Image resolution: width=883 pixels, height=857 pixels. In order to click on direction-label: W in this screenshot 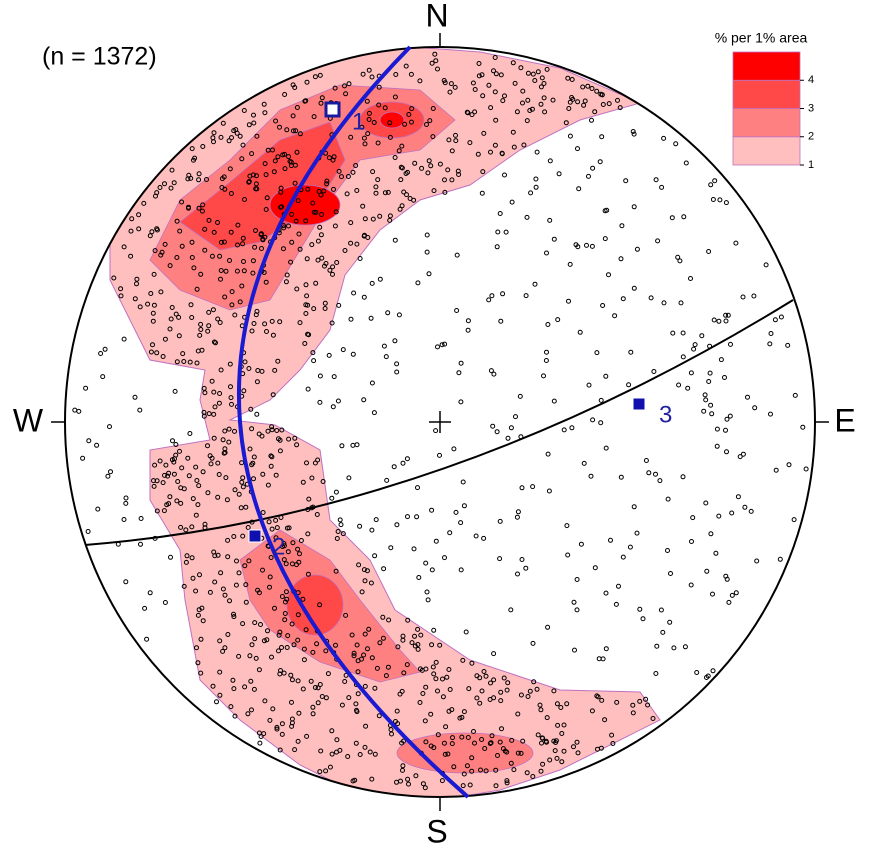, I will do `click(28, 420)`.